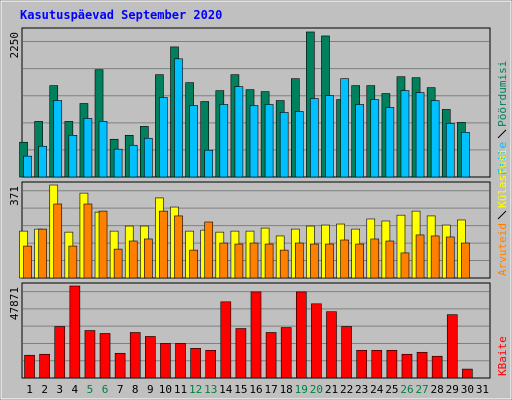 The image size is (512, 400). What do you see at coordinates (467, 389) in the screenshot?
I see `x-tick-label: 30` at bounding box center [467, 389].